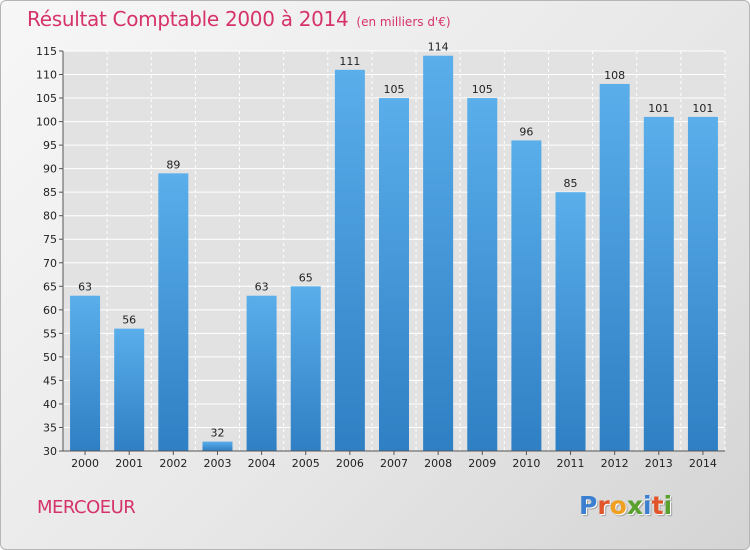 This screenshot has height=550, width=750. What do you see at coordinates (173, 463) in the screenshot?
I see `x-tick-label: 2002` at bounding box center [173, 463].